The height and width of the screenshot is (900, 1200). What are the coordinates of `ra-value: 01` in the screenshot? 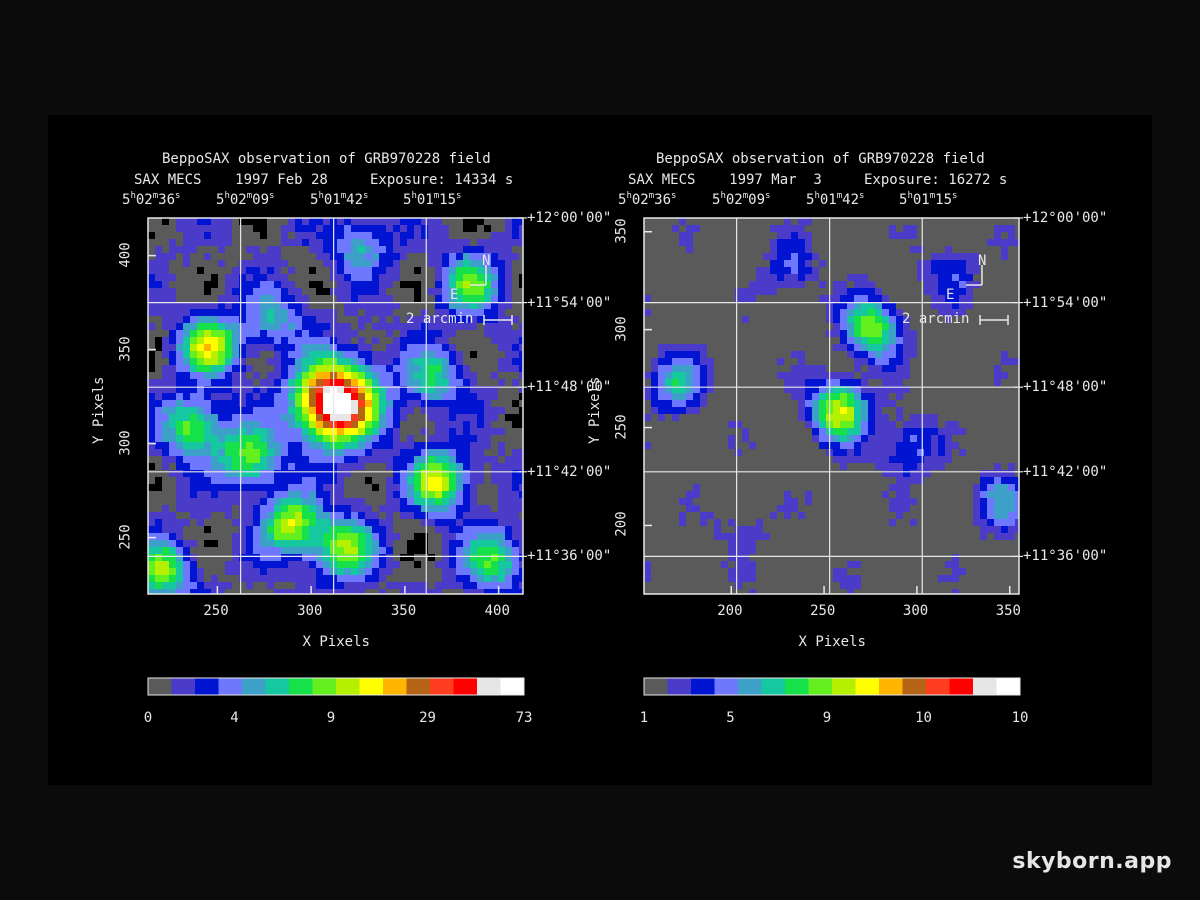 It's located at (332, 200).